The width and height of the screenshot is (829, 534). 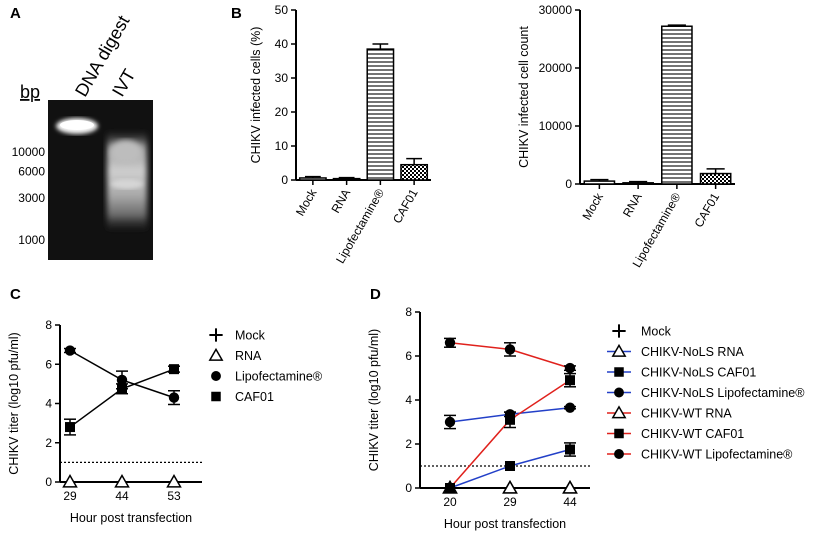 What do you see at coordinates (717, 455) in the screenshot?
I see `legend-label-chikv-wt-lipofectamine: CHIKV-WT Lipofectamine®` at bounding box center [717, 455].